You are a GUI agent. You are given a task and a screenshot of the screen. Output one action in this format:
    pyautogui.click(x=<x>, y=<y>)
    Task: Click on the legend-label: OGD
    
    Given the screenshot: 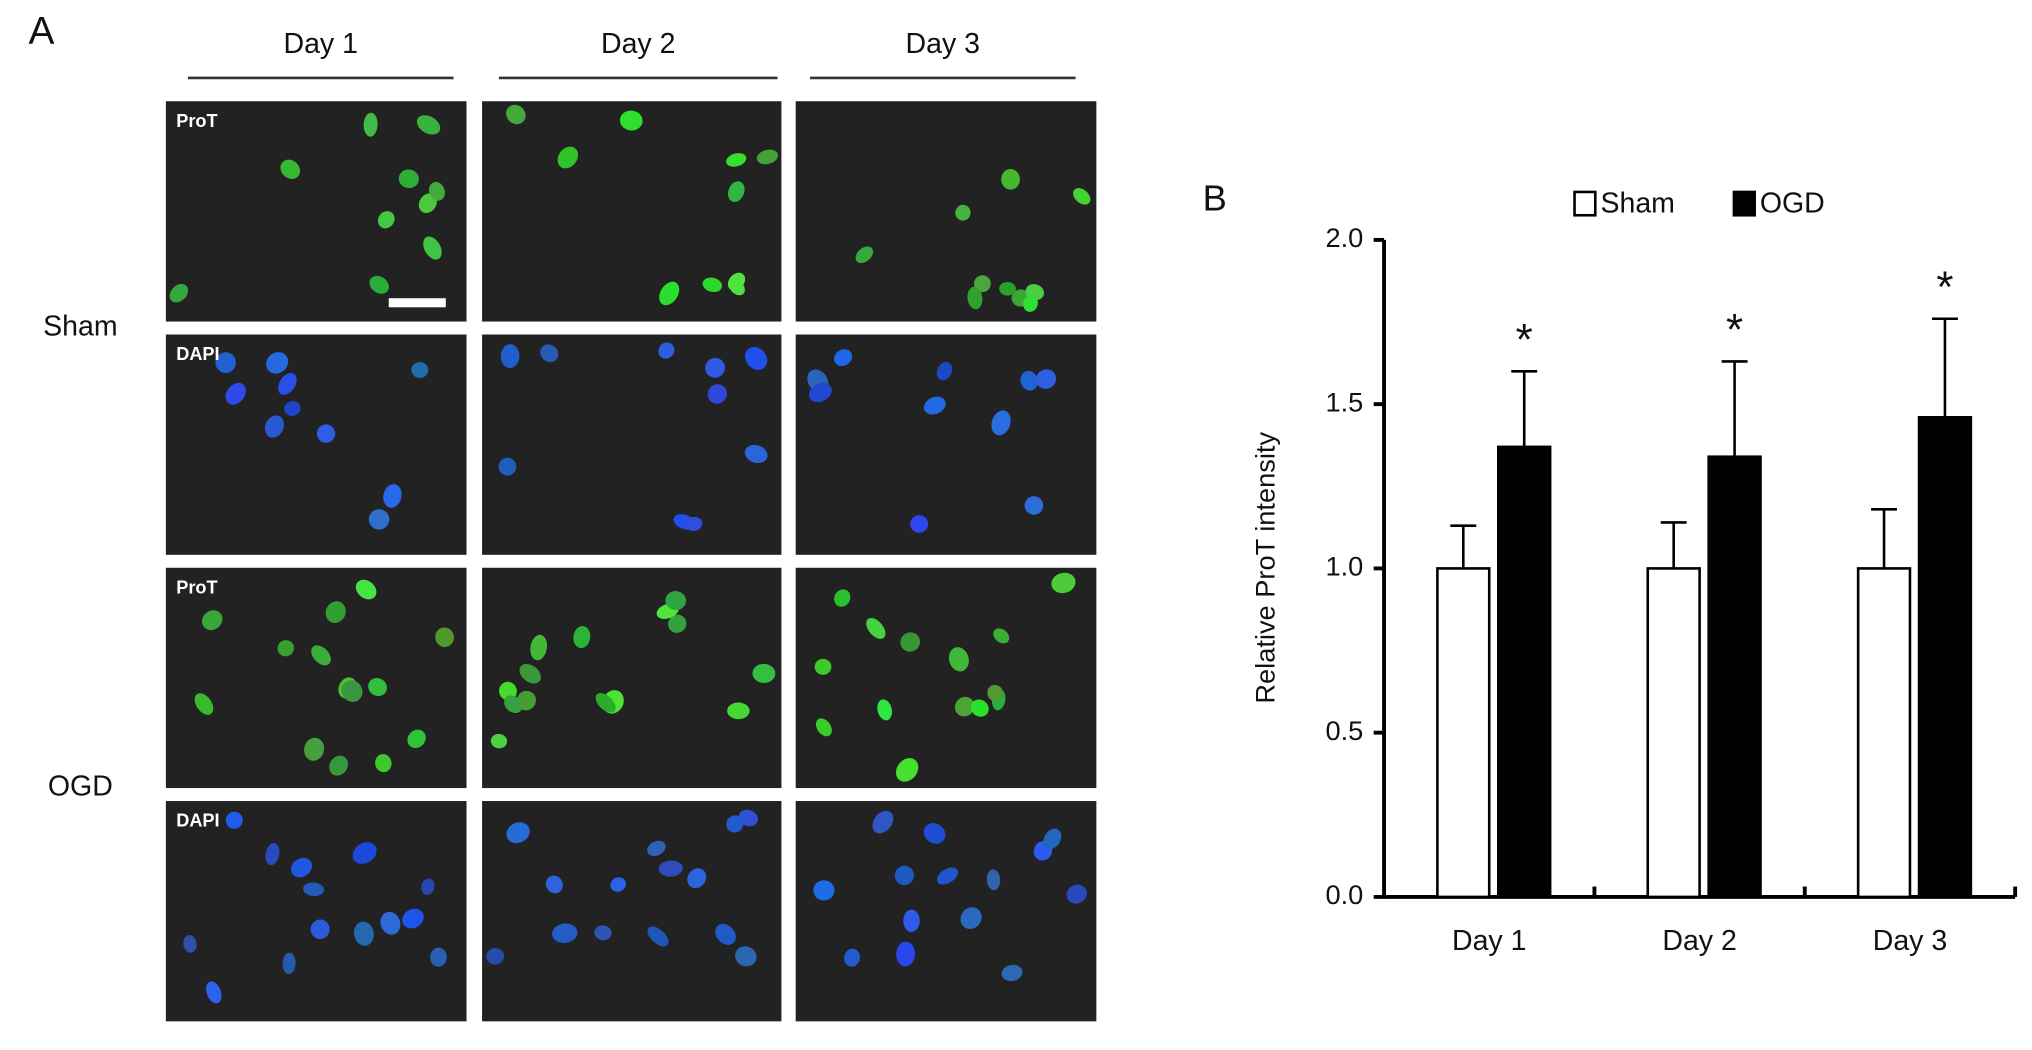 What is the action you would take?
    pyautogui.click(x=1792, y=203)
    